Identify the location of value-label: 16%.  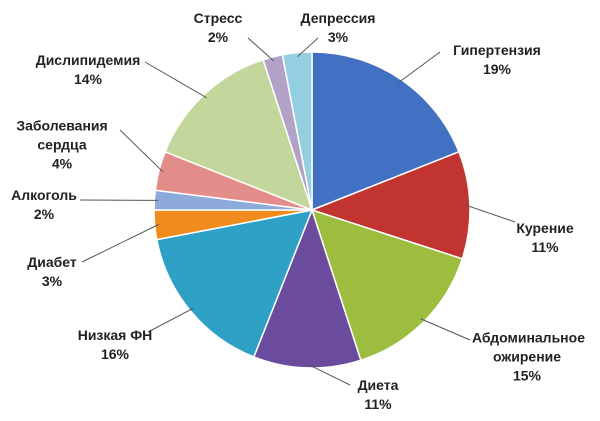
(115, 354).